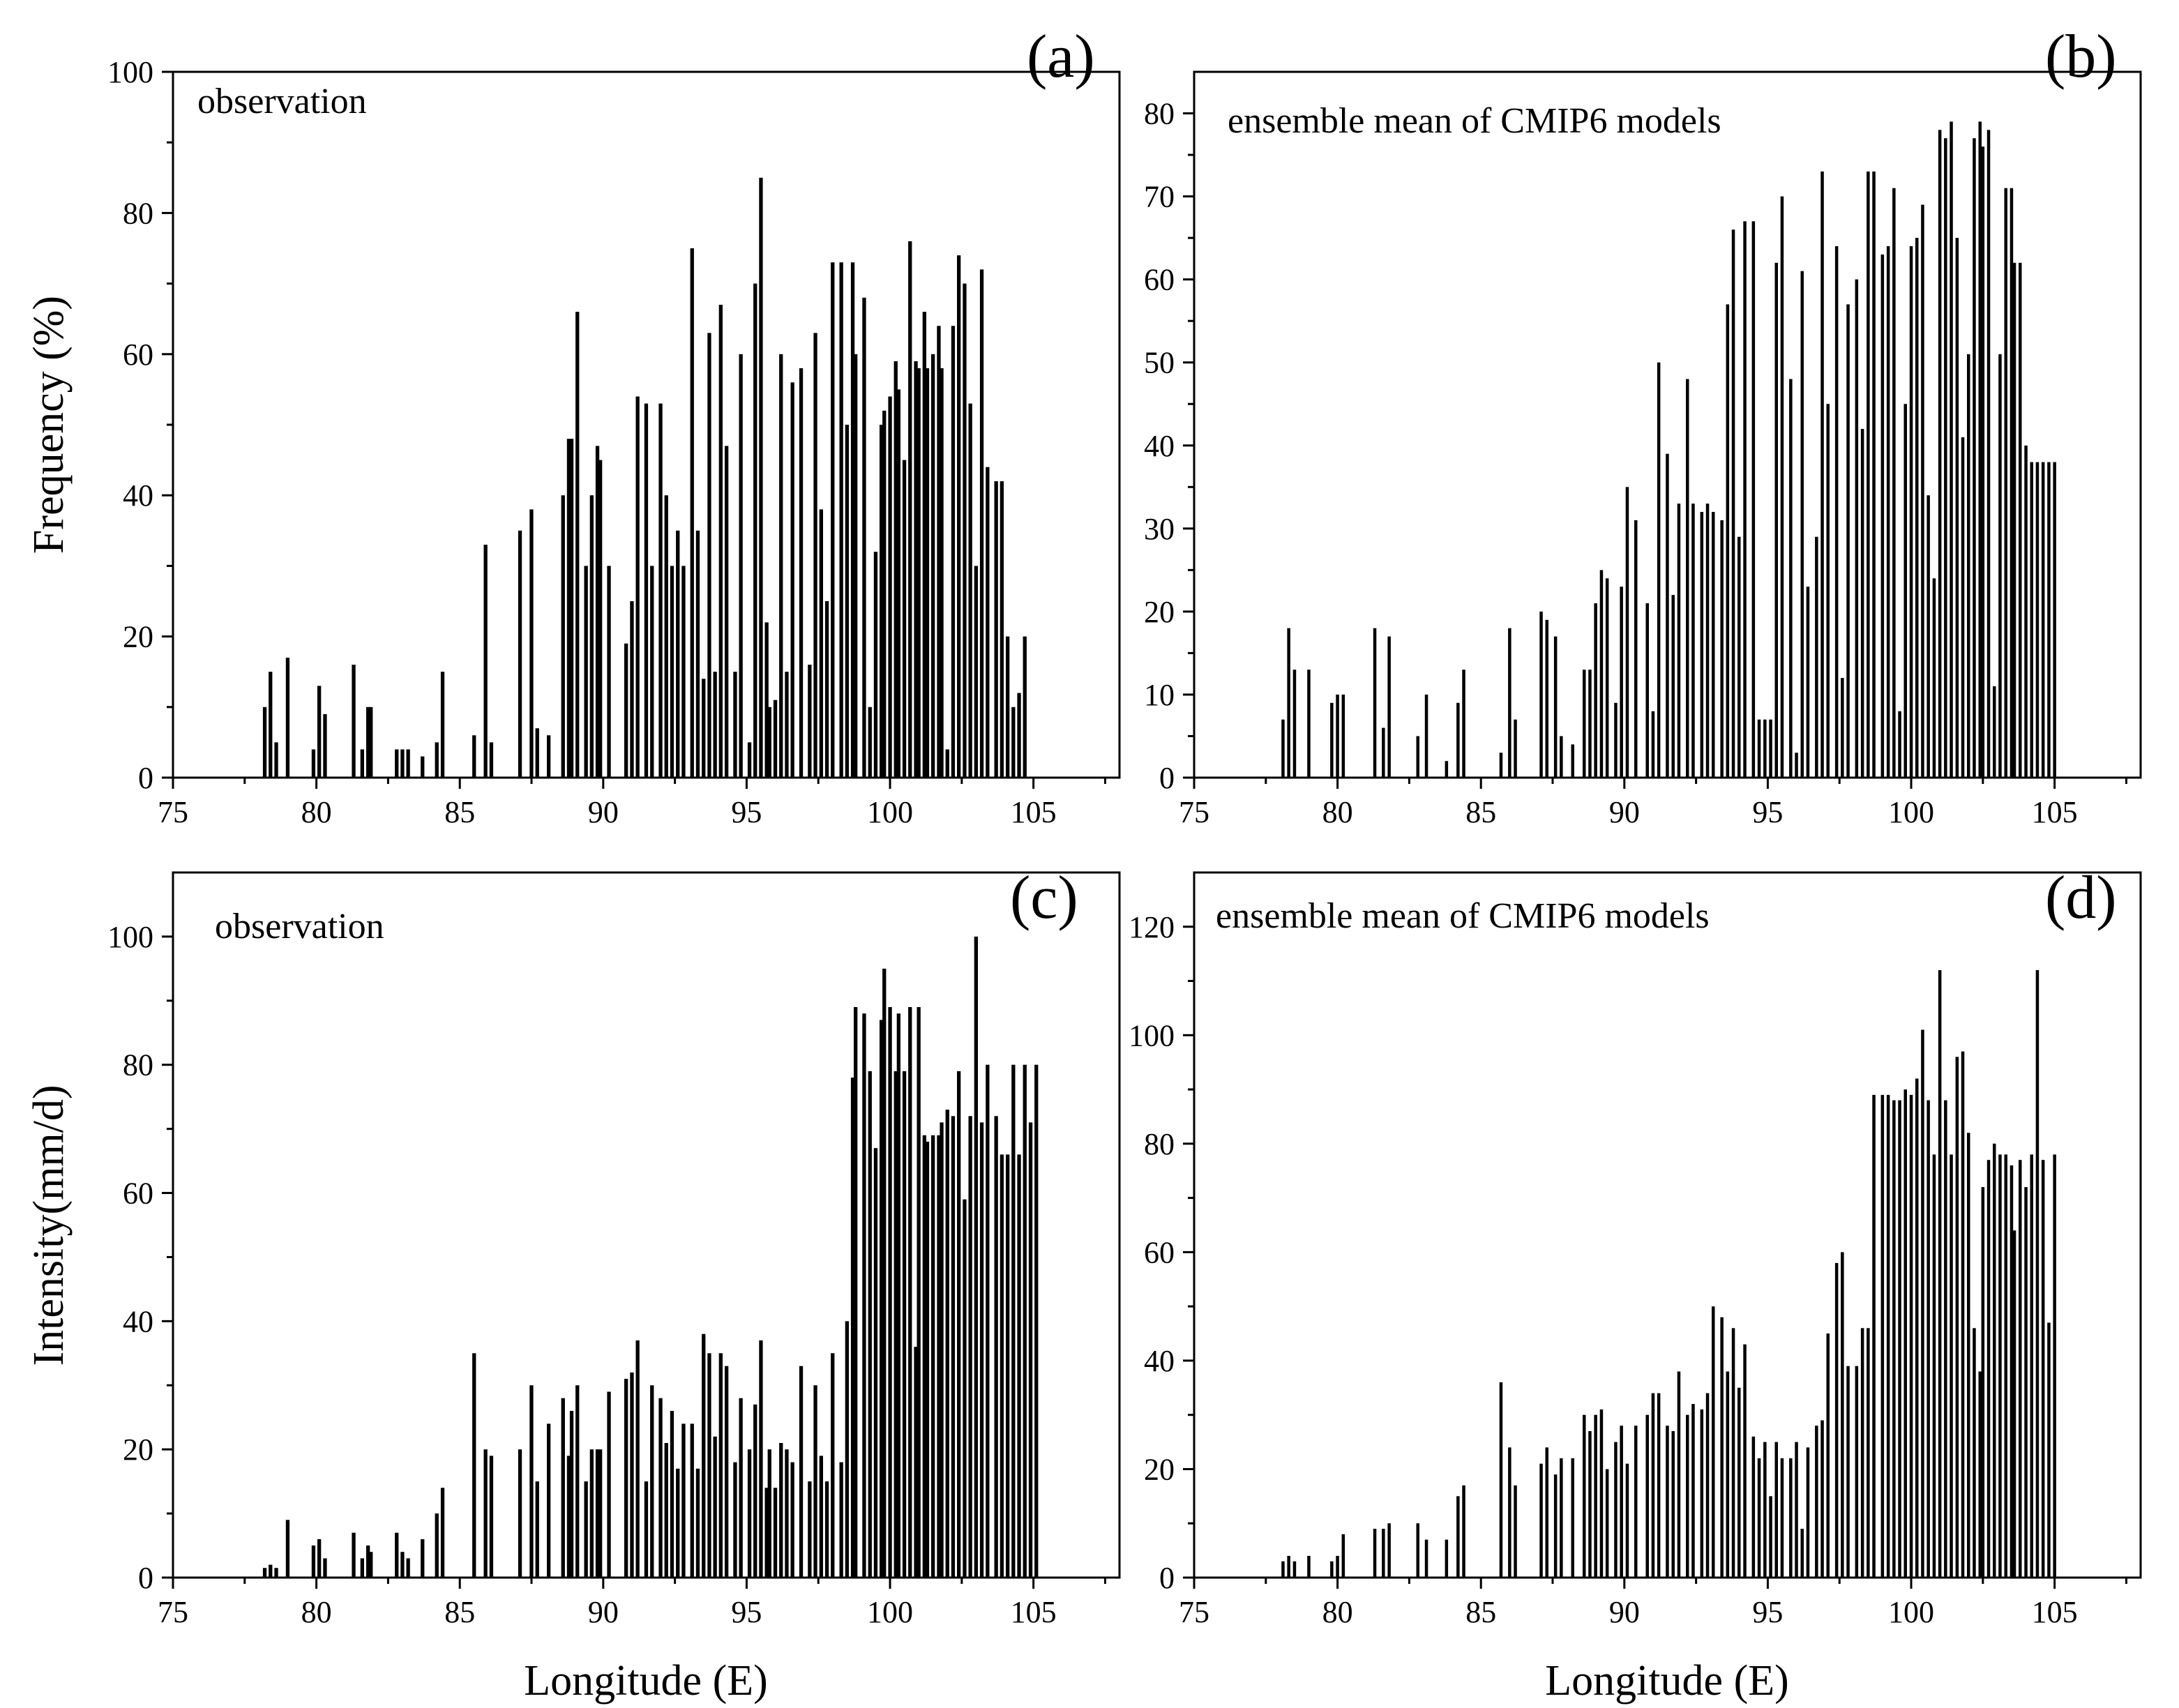 Image resolution: width=2179 pixels, height=1708 pixels. I want to click on panel-c-ytick-label: 0, so click(146, 1578).